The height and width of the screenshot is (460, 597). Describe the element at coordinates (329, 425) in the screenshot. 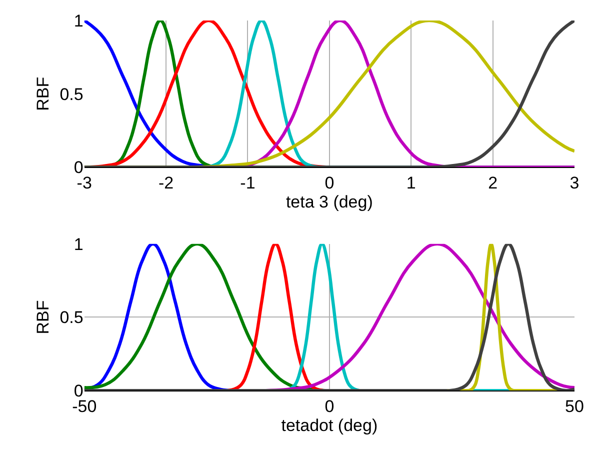

I see `x-axis-title: tetadot (deg)` at that location.